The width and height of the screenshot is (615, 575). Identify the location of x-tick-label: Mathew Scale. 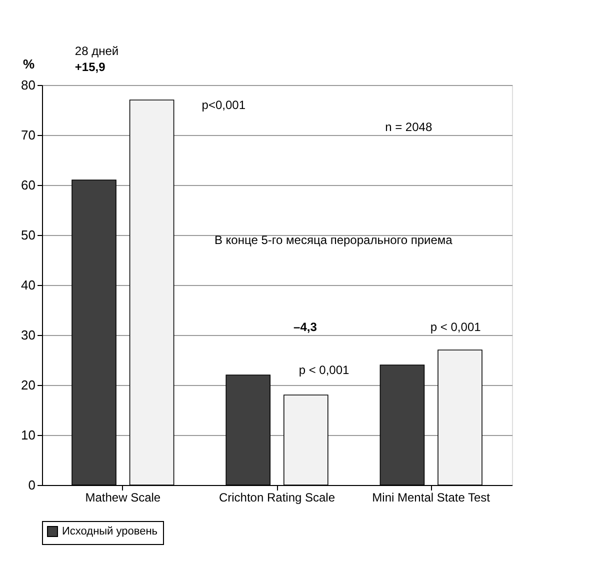
(123, 497).